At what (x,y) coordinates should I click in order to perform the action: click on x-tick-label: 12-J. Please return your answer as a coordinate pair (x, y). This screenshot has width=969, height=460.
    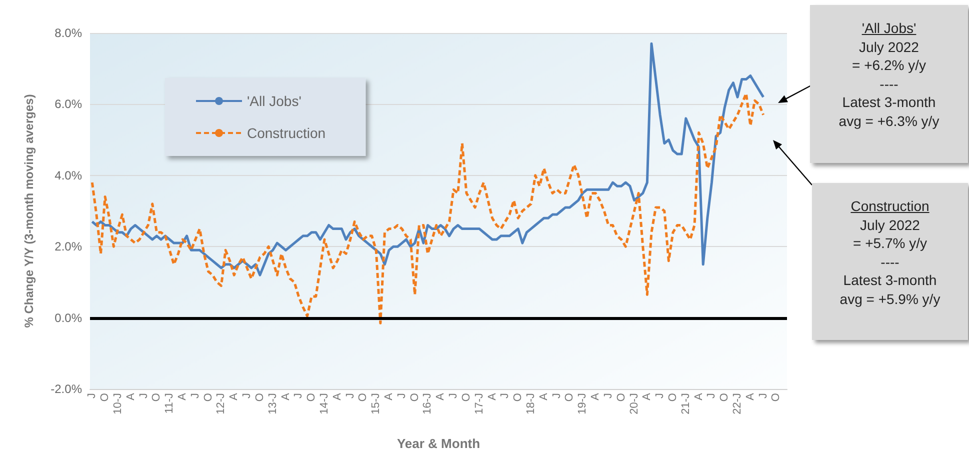
    Looking at the image, I should click on (221, 403).